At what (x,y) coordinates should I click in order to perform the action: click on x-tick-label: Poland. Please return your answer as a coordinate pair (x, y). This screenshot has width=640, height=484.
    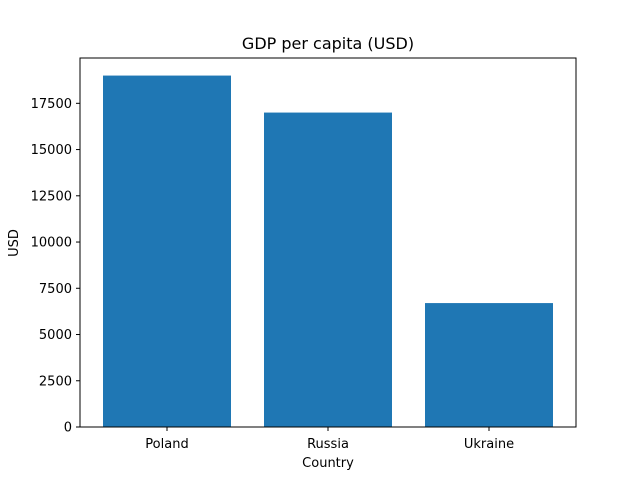
    Looking at the image, I should click on (166, 444).